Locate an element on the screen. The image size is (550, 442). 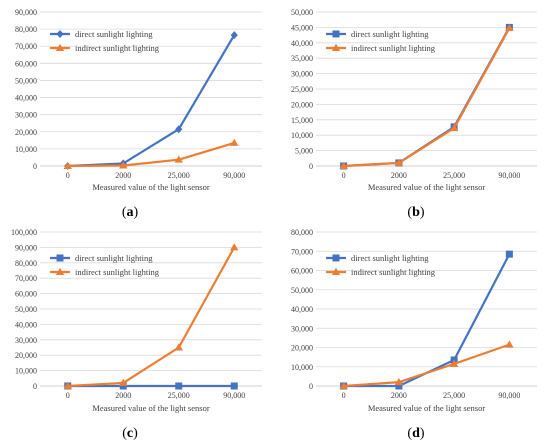
panel-caption: (d) is located at coordinates (415, 433).